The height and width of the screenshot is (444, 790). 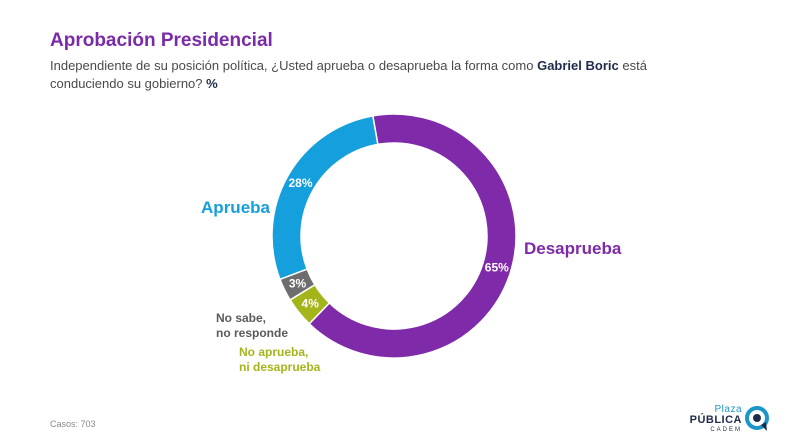 I want to click on category-label-aprueba: Aprueba, so click(x=236, y=207).